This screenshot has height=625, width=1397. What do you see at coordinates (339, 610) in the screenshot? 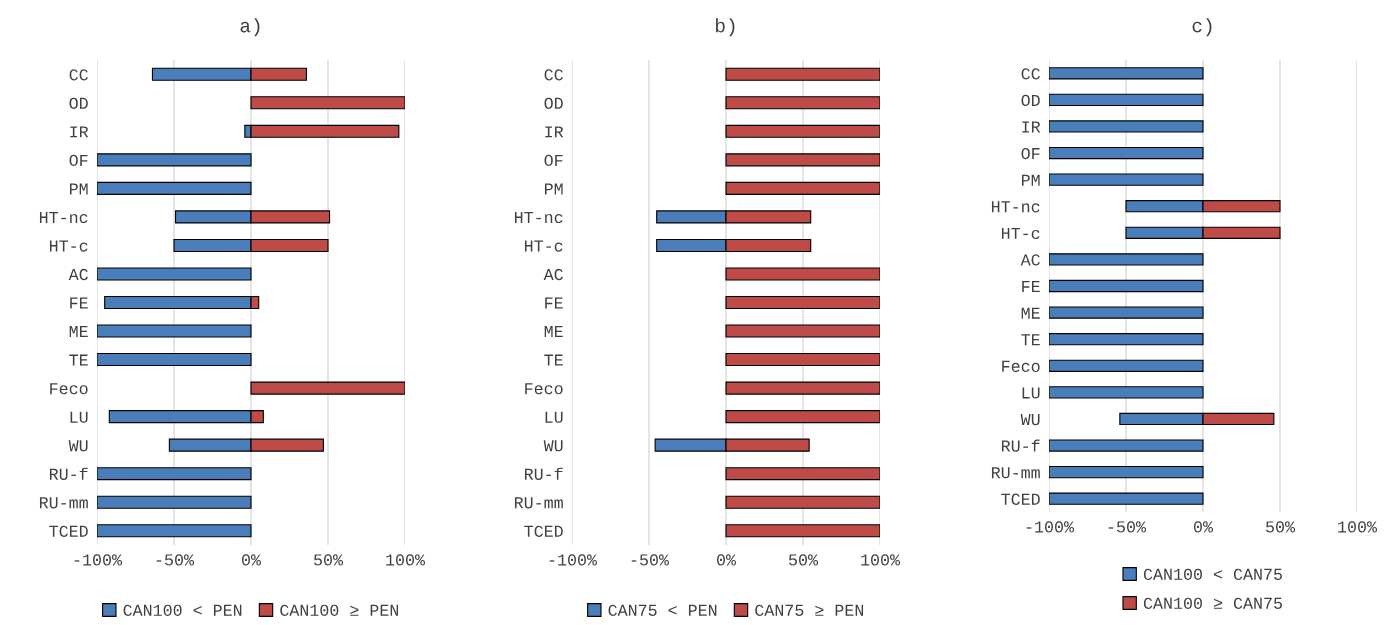
I see `legend-label: CAN100 ≥ PEN` at bounding box center [339, 610].